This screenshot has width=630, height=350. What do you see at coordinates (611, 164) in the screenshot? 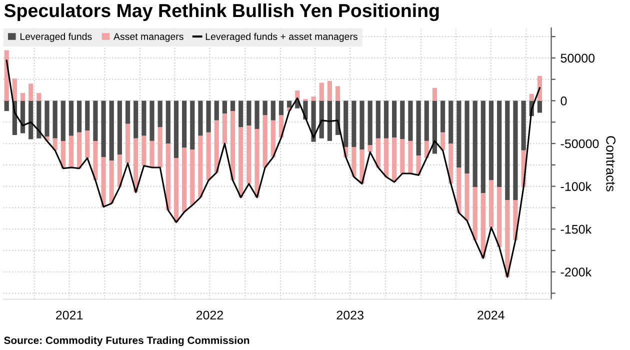
I see `y-axis-title: Contracts` at bounding box center [611, 164].